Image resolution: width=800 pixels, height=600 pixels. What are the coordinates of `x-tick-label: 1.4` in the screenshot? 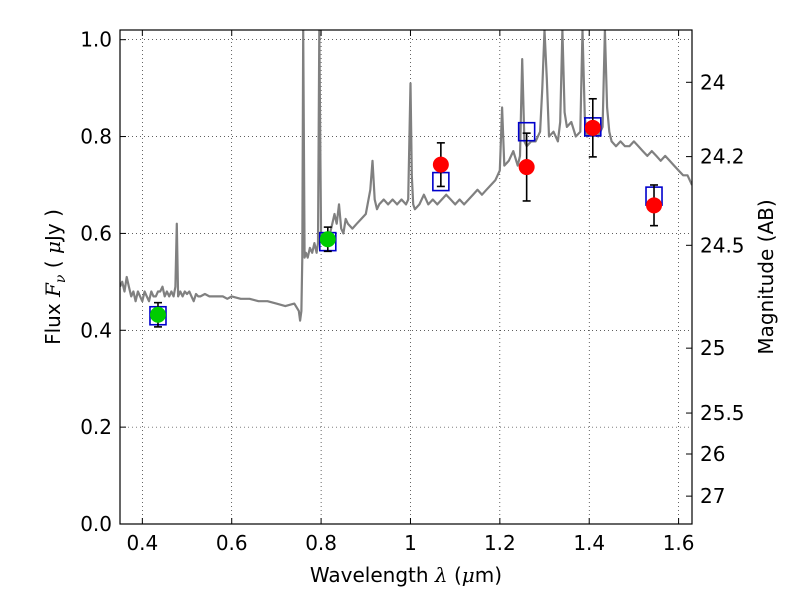 It's located at (589, 543).